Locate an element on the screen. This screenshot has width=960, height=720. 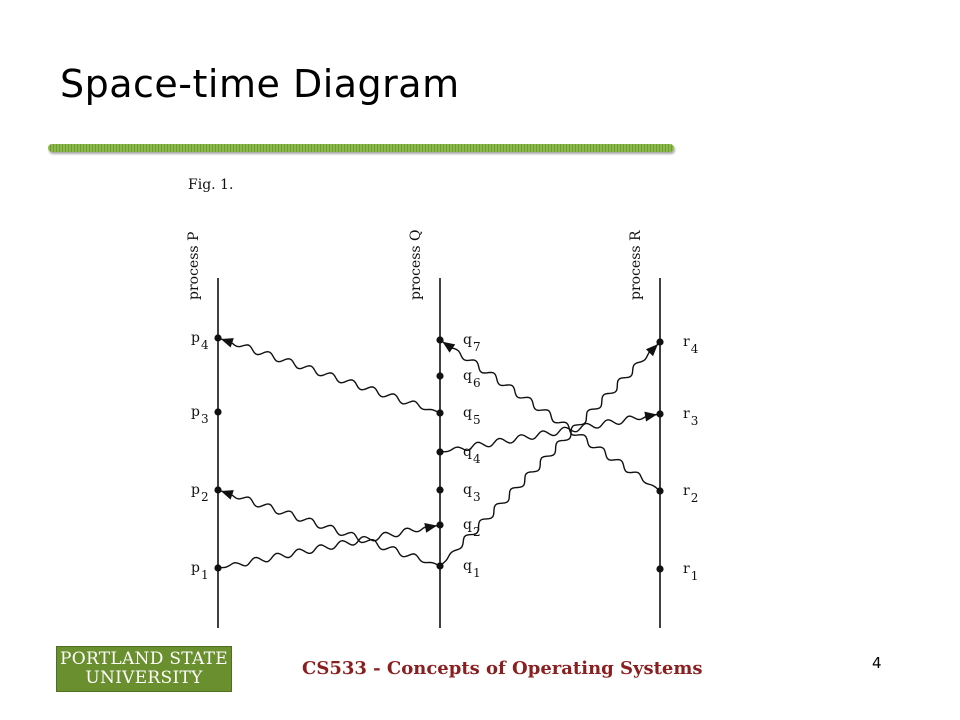
event-label: q6 is located at coordinates (472, 379).